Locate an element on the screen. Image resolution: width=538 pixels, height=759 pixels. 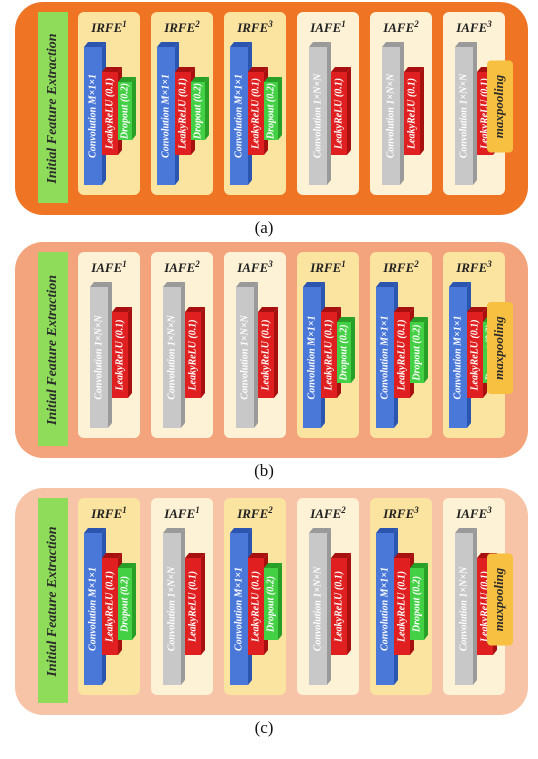
block: IAFE3 Convolution 1×N×N LeakyReLU (0.1) is located at coordinates (255, 345).